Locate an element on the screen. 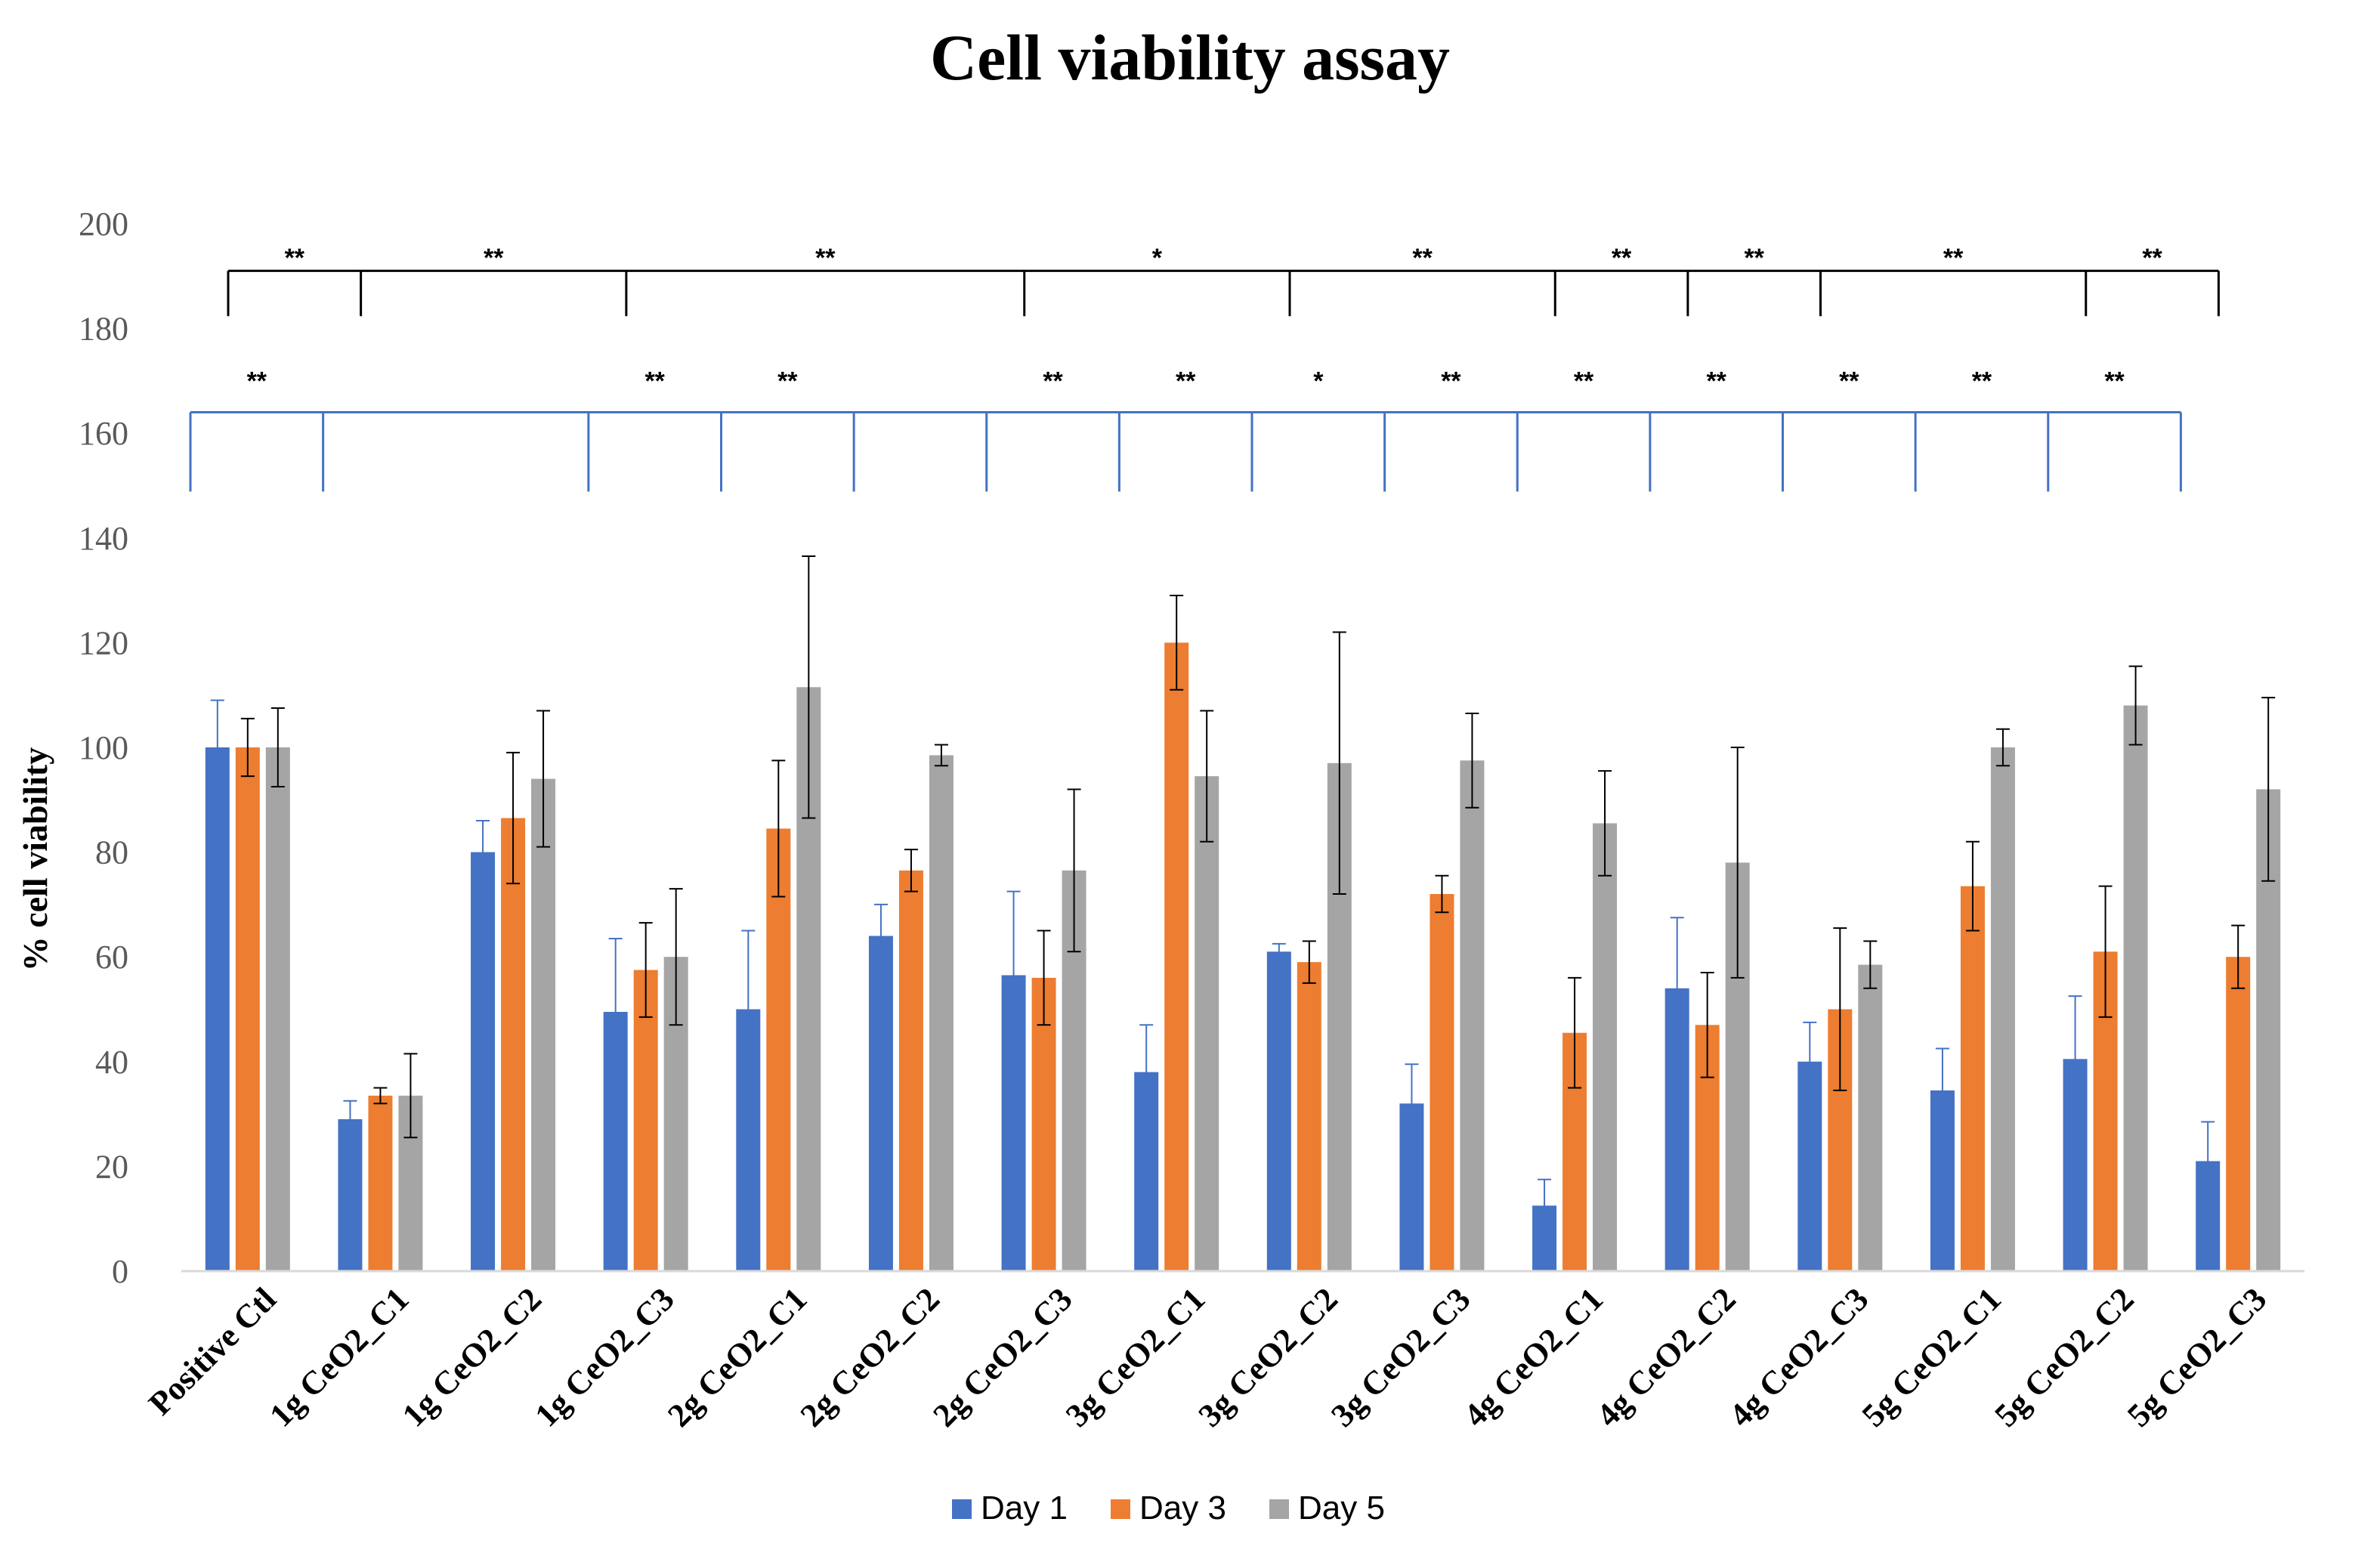 The height and width of the screenshot is (1556, 2380). day1-brackets: ** ** ** ** ** * ** ** ** ** ** ** is located at coordinates (1185, 429).